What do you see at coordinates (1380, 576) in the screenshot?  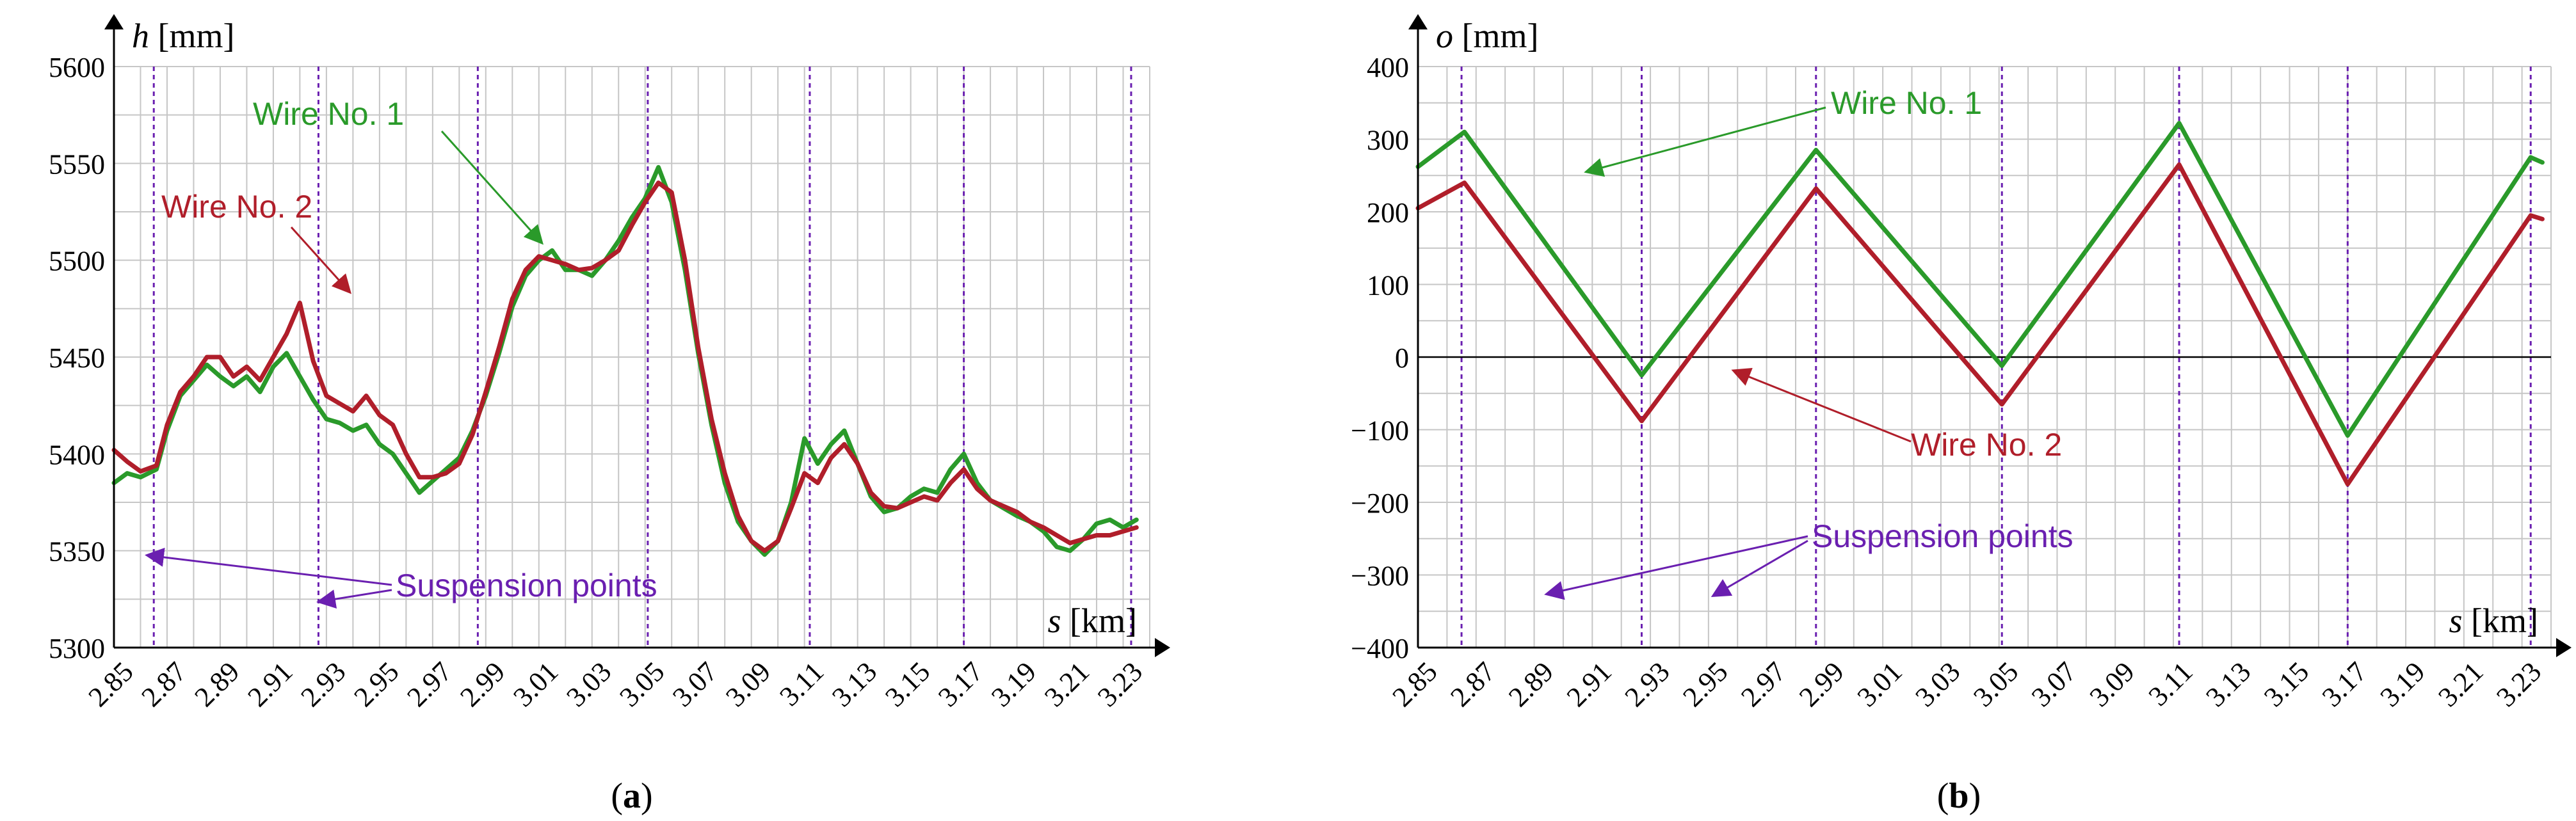 I see `y-tick-label: −300` at bounding box center [1380, 576].